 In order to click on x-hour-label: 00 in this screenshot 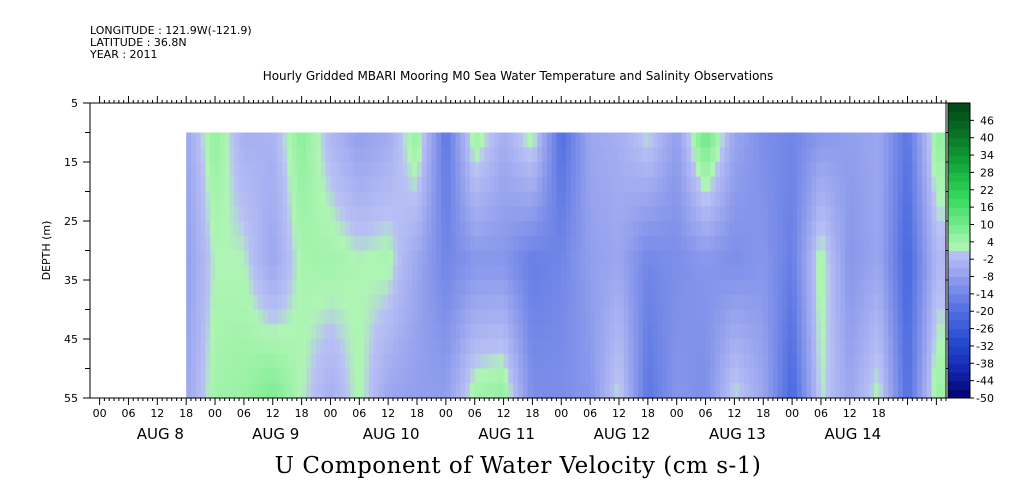, I will do `click(215, 413)`.